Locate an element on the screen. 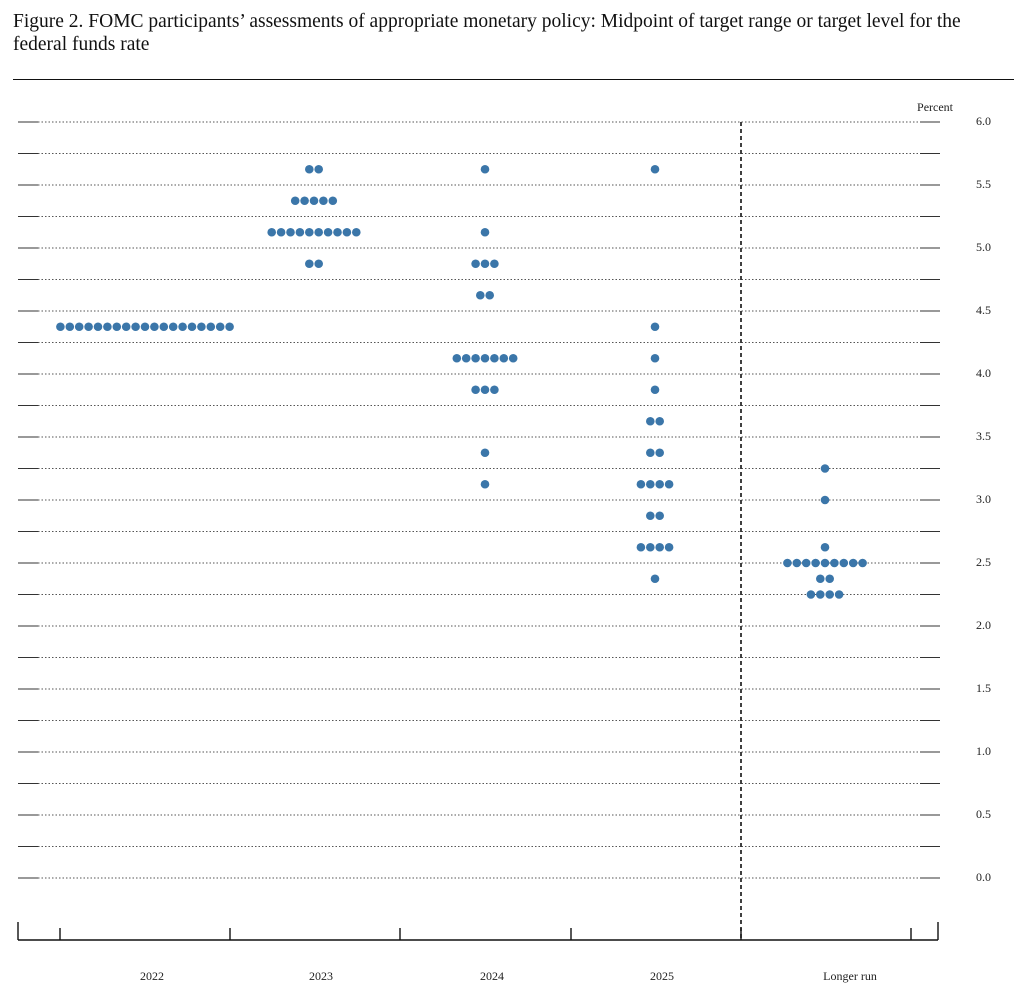  x-tick-label: 2025 is located at coordinates (662, 976).